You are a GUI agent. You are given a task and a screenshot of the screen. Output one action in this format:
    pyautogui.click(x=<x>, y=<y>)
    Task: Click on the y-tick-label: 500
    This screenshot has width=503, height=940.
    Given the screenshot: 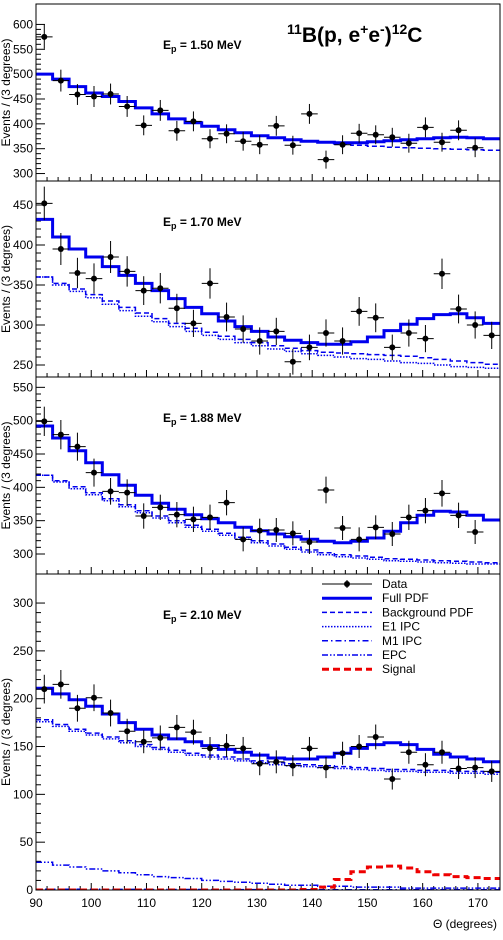 What is the action you would take?
    pyautogui.click(x=23, y=74)
    